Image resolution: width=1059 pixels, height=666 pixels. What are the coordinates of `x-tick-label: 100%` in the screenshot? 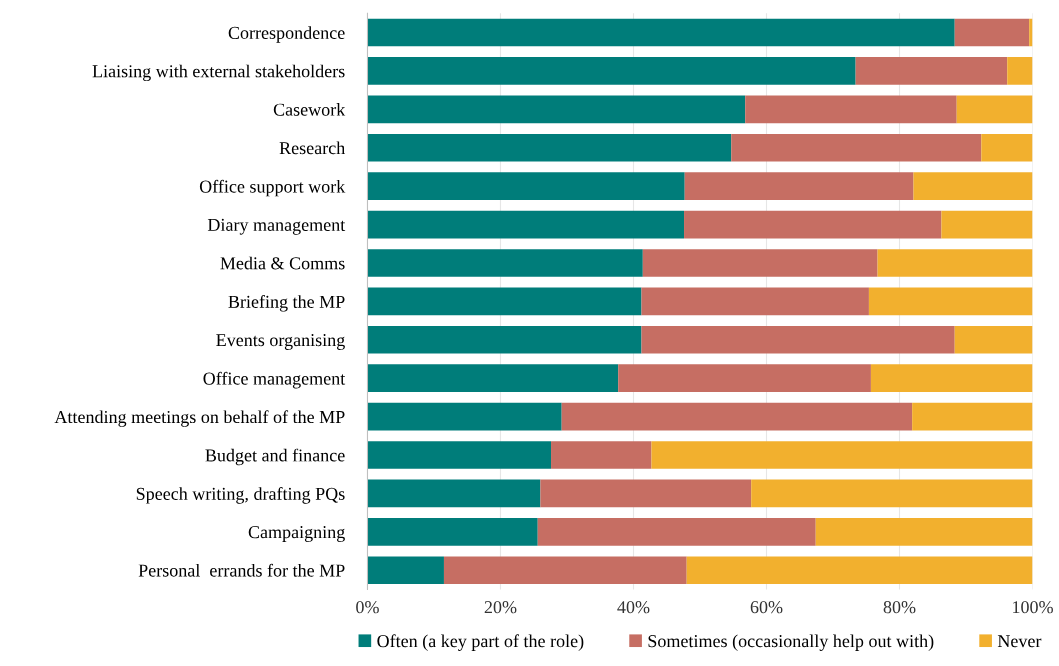 It's located at (1033, 607).